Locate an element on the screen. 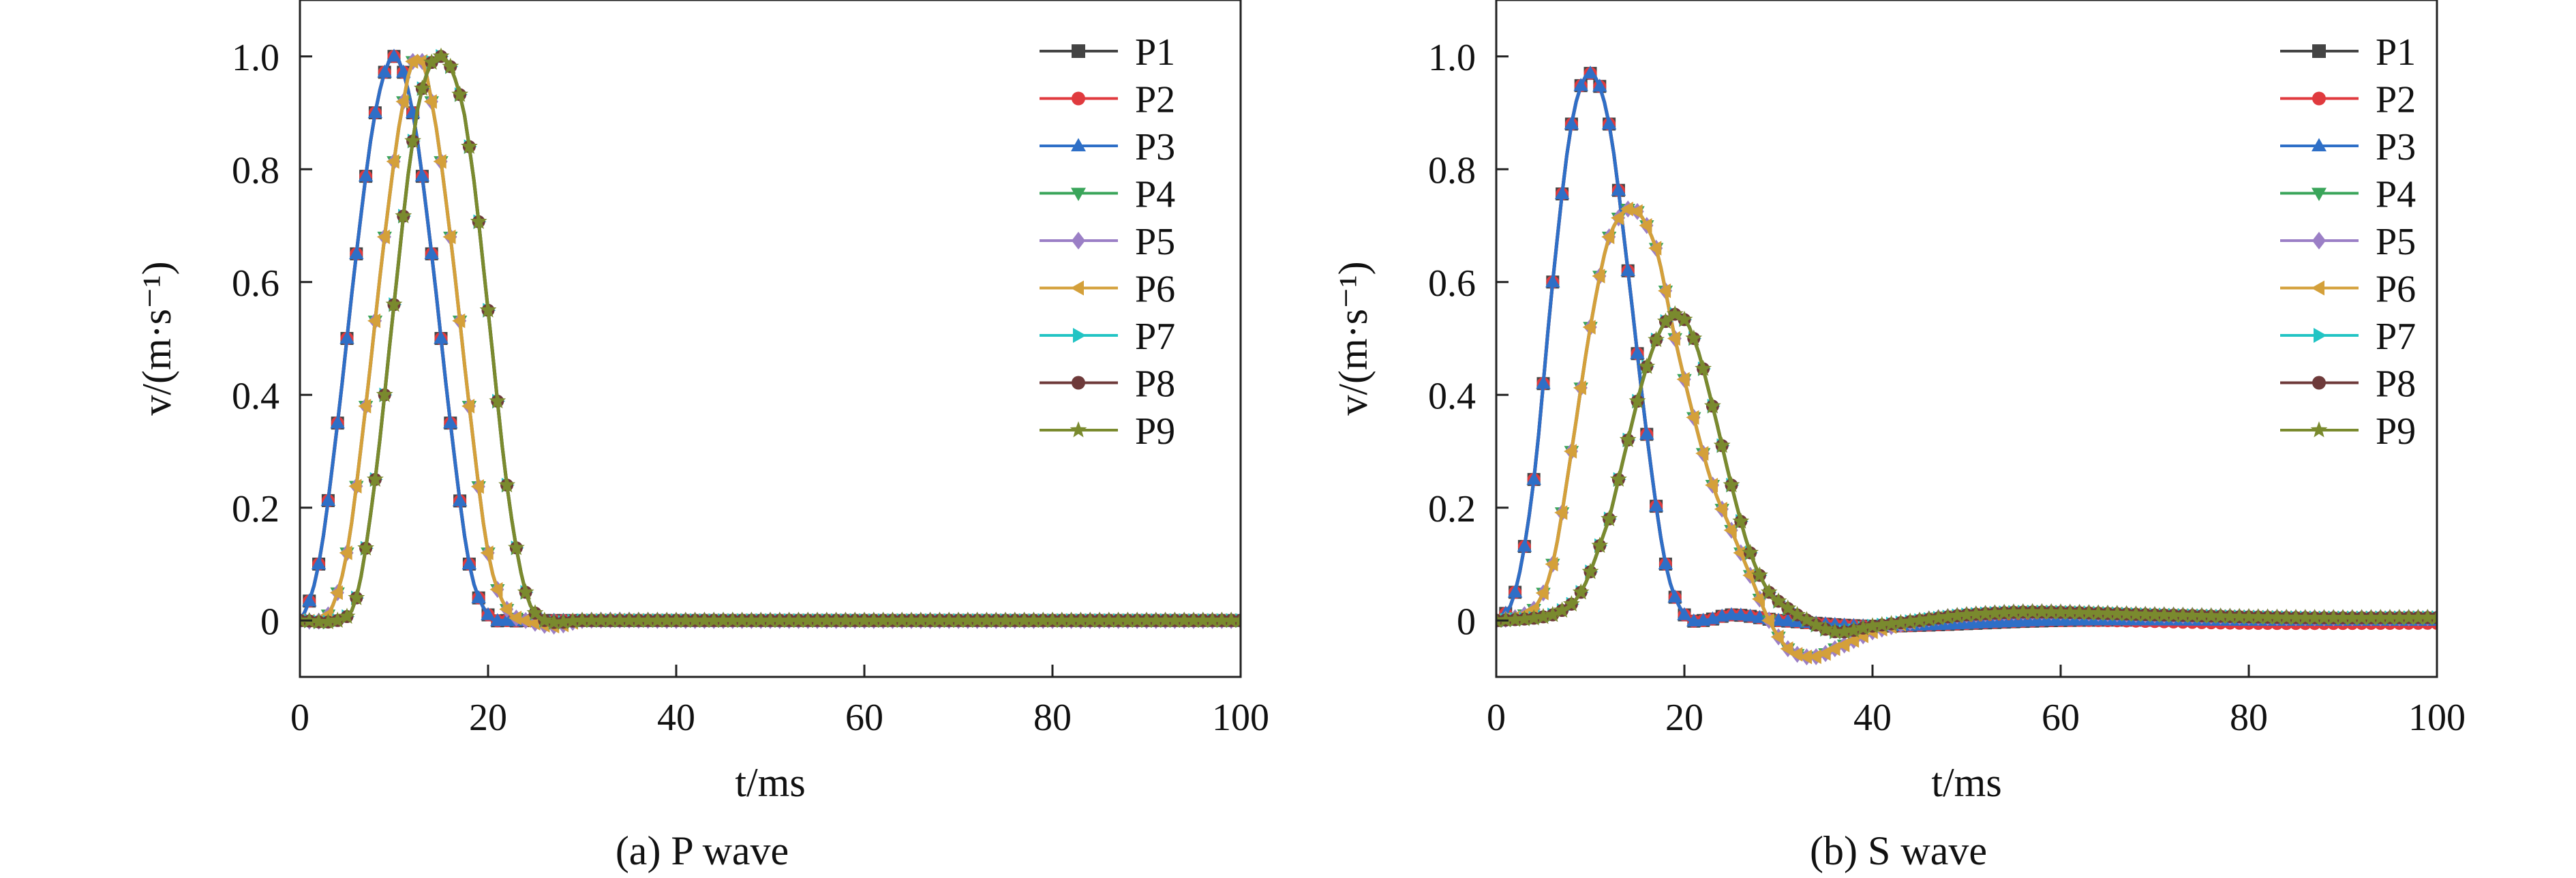 This screenshot has width=2576, height=878. x-axis-label: t/ms is located at coordinates (1966, 783).